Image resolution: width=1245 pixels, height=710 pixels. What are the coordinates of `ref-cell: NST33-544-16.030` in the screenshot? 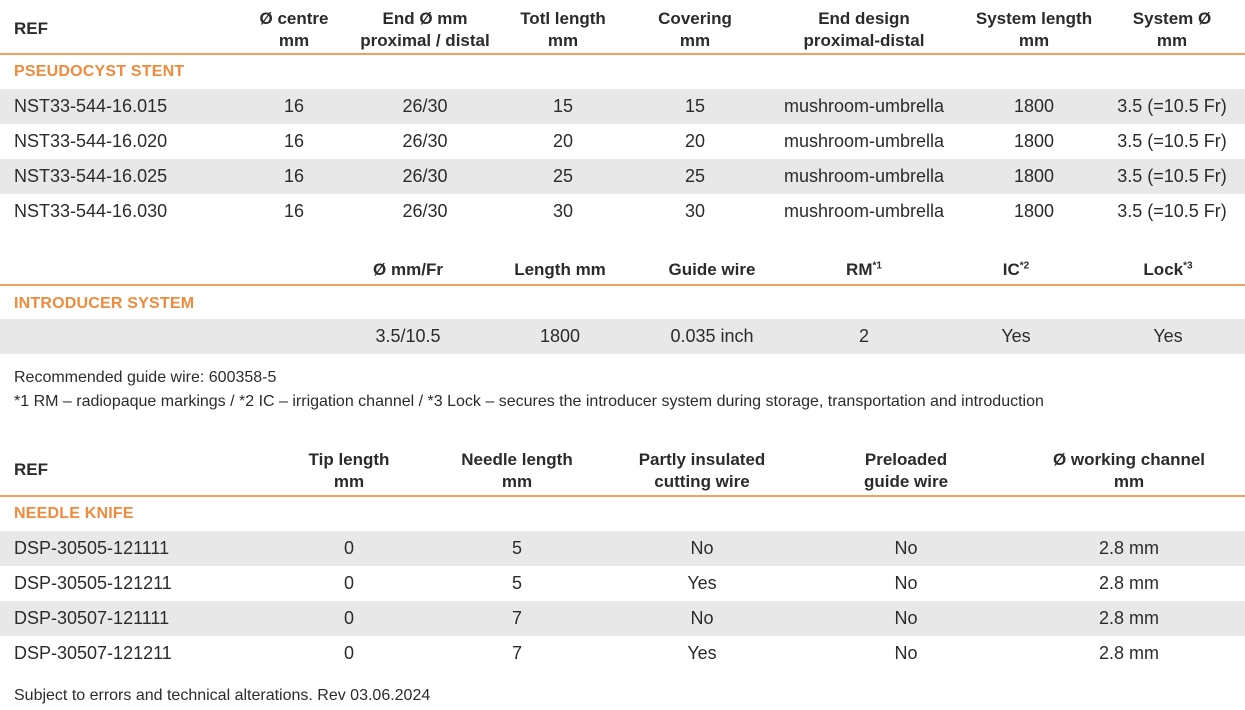 It's located at (91, 211).